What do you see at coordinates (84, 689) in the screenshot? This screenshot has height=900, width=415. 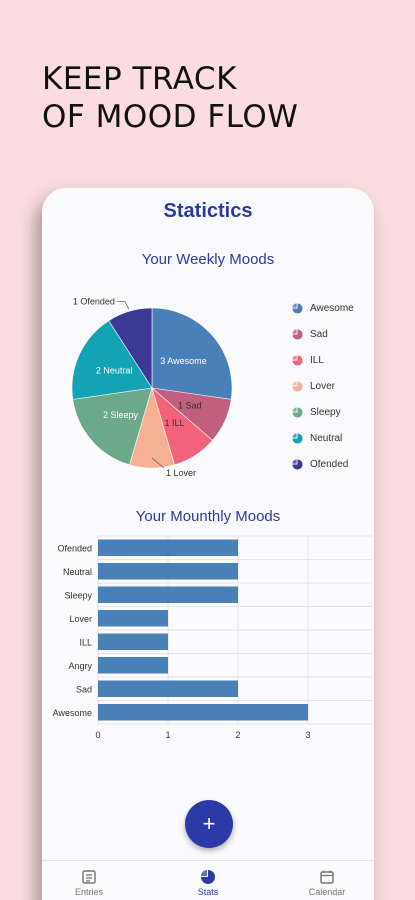 I see `y-tick-label: Sad` at bounding box center [84, 689].